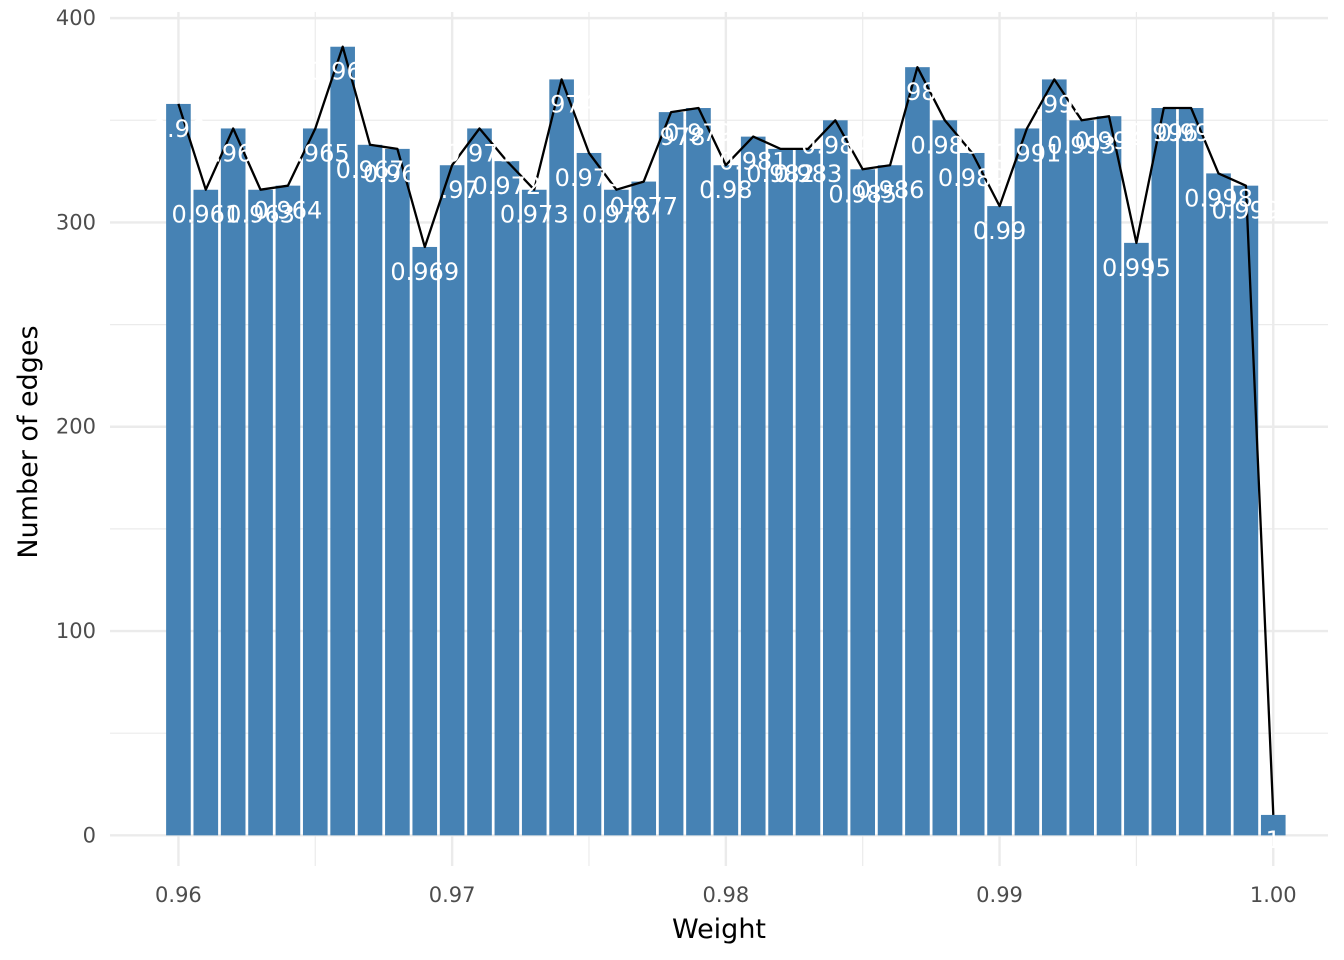 The image size is (1344, 960). I want to click on bar-label: 0.961, so click(205, 215).